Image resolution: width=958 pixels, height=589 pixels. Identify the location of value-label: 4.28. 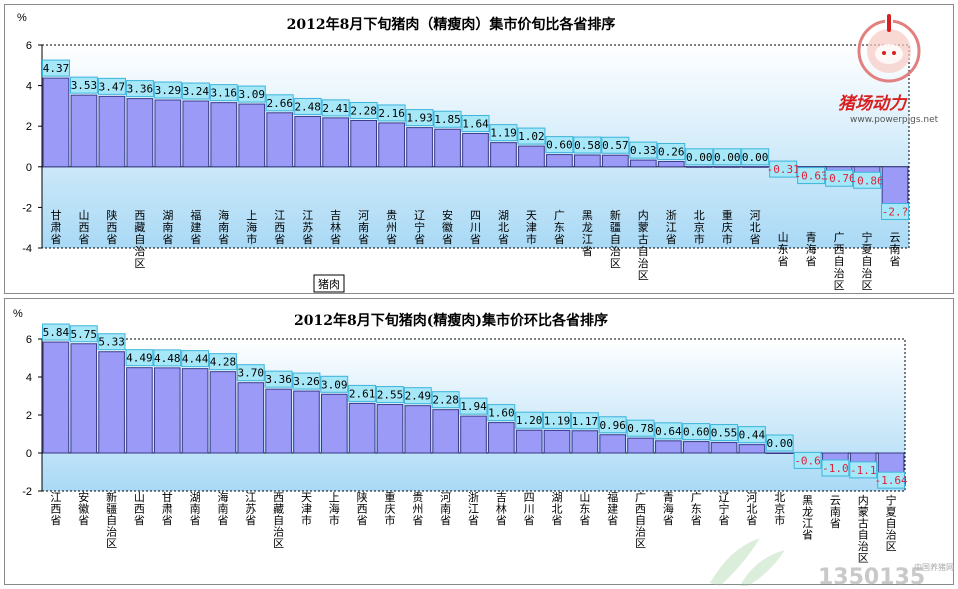
(223, 362).